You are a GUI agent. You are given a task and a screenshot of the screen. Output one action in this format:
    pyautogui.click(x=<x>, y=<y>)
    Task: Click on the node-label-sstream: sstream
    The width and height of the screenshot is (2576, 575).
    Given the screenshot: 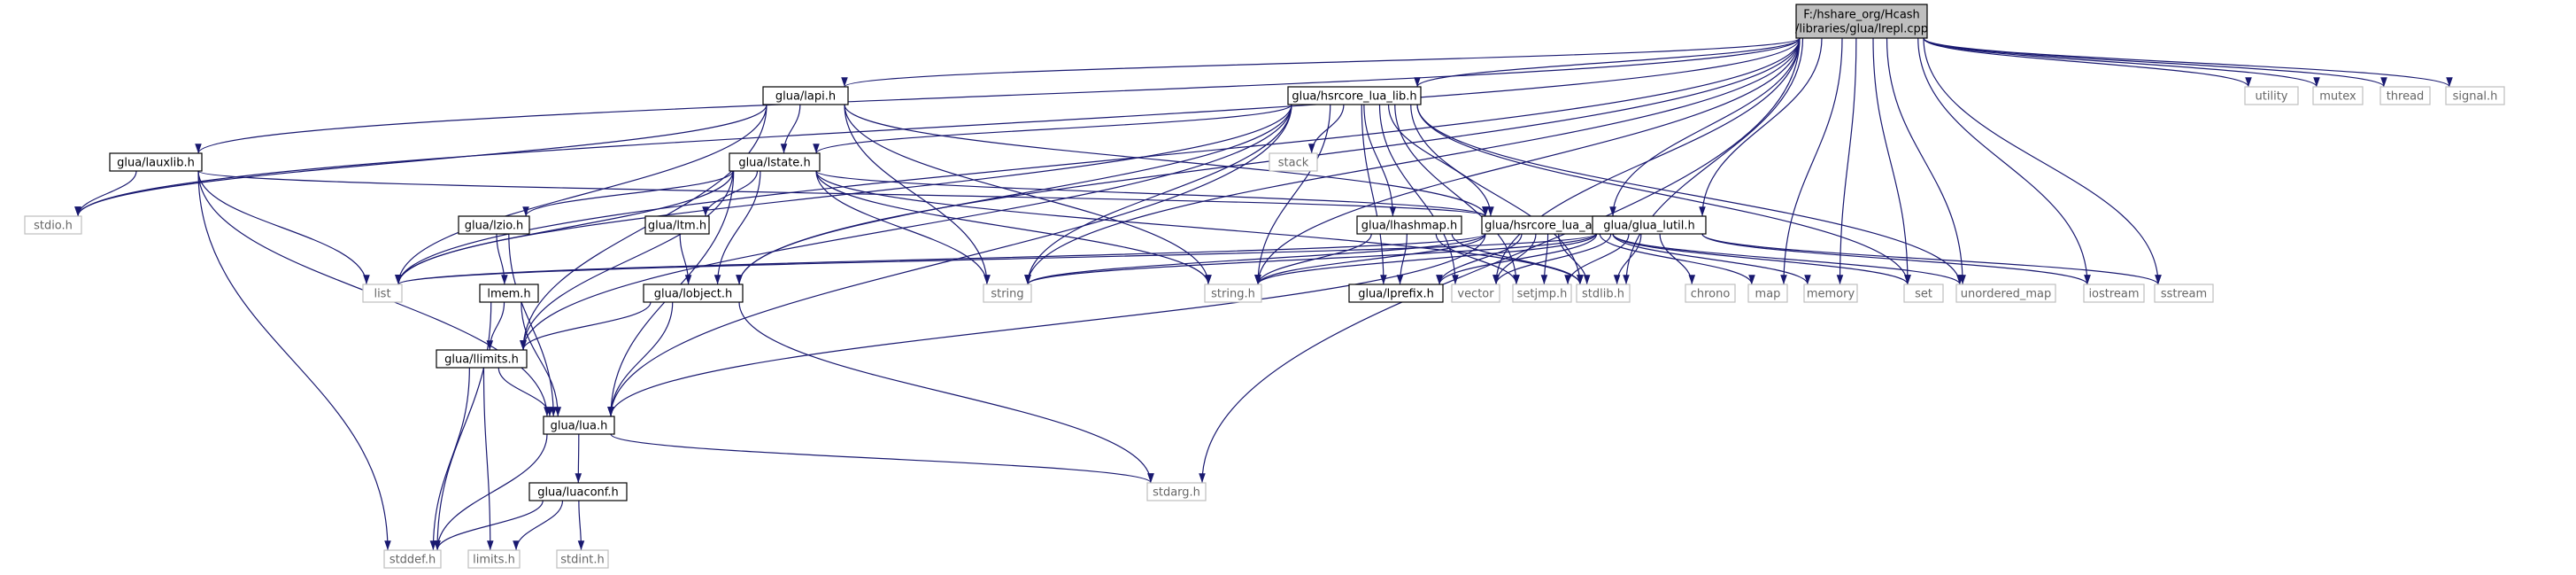 What is the action you would take?
    pyautogui.click(x=2184, y=294)
    